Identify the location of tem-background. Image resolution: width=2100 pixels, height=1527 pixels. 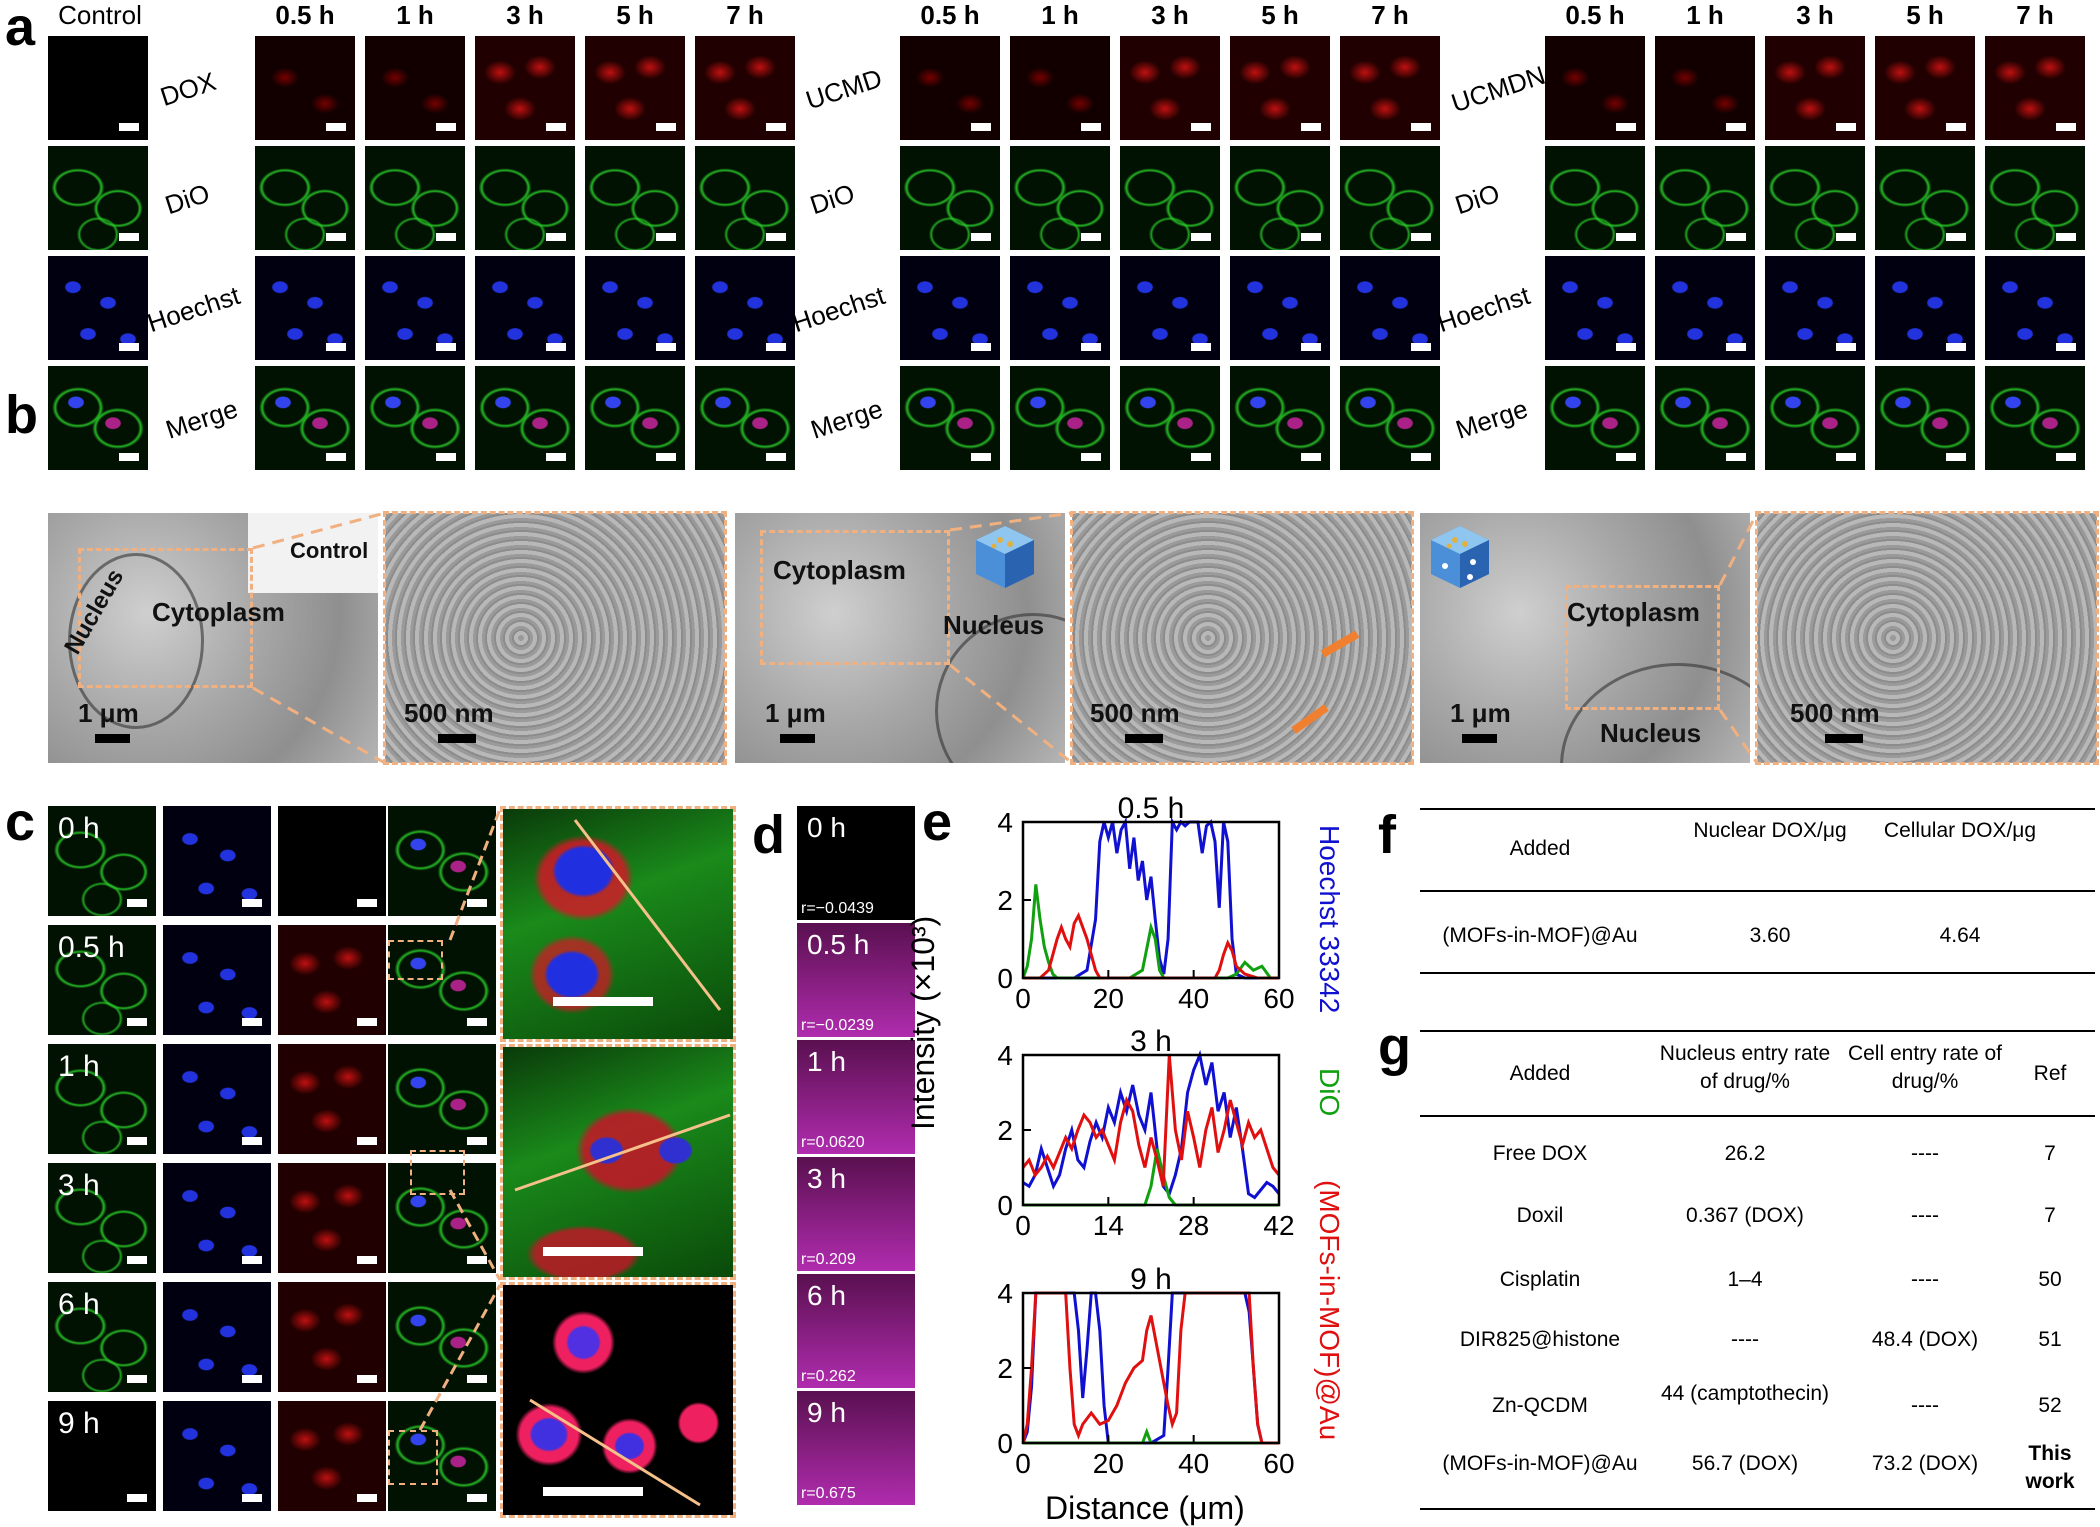
(313, 553).